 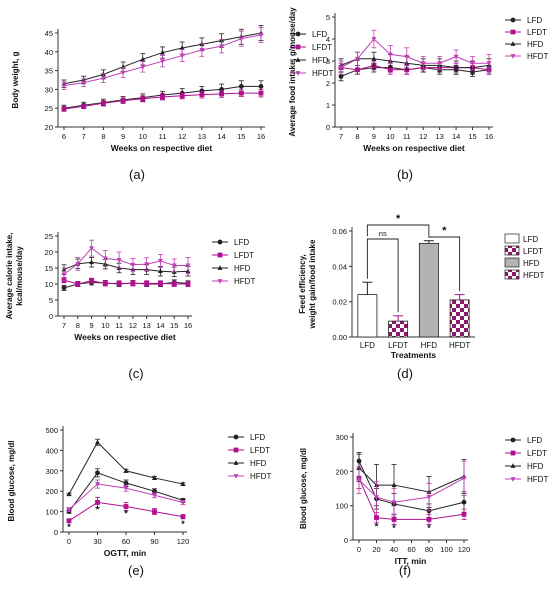 What do you see at coordinates (163, 136) in the screenshot?
I see `x-tick-label: 11` at bounding box center [163, 136].